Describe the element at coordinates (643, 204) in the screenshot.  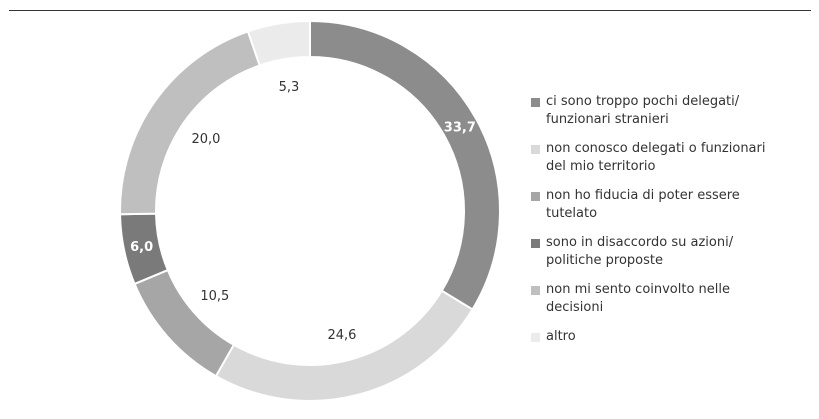
I see `legend-label: non ho fiducia di poter essere tutelato` at that location.